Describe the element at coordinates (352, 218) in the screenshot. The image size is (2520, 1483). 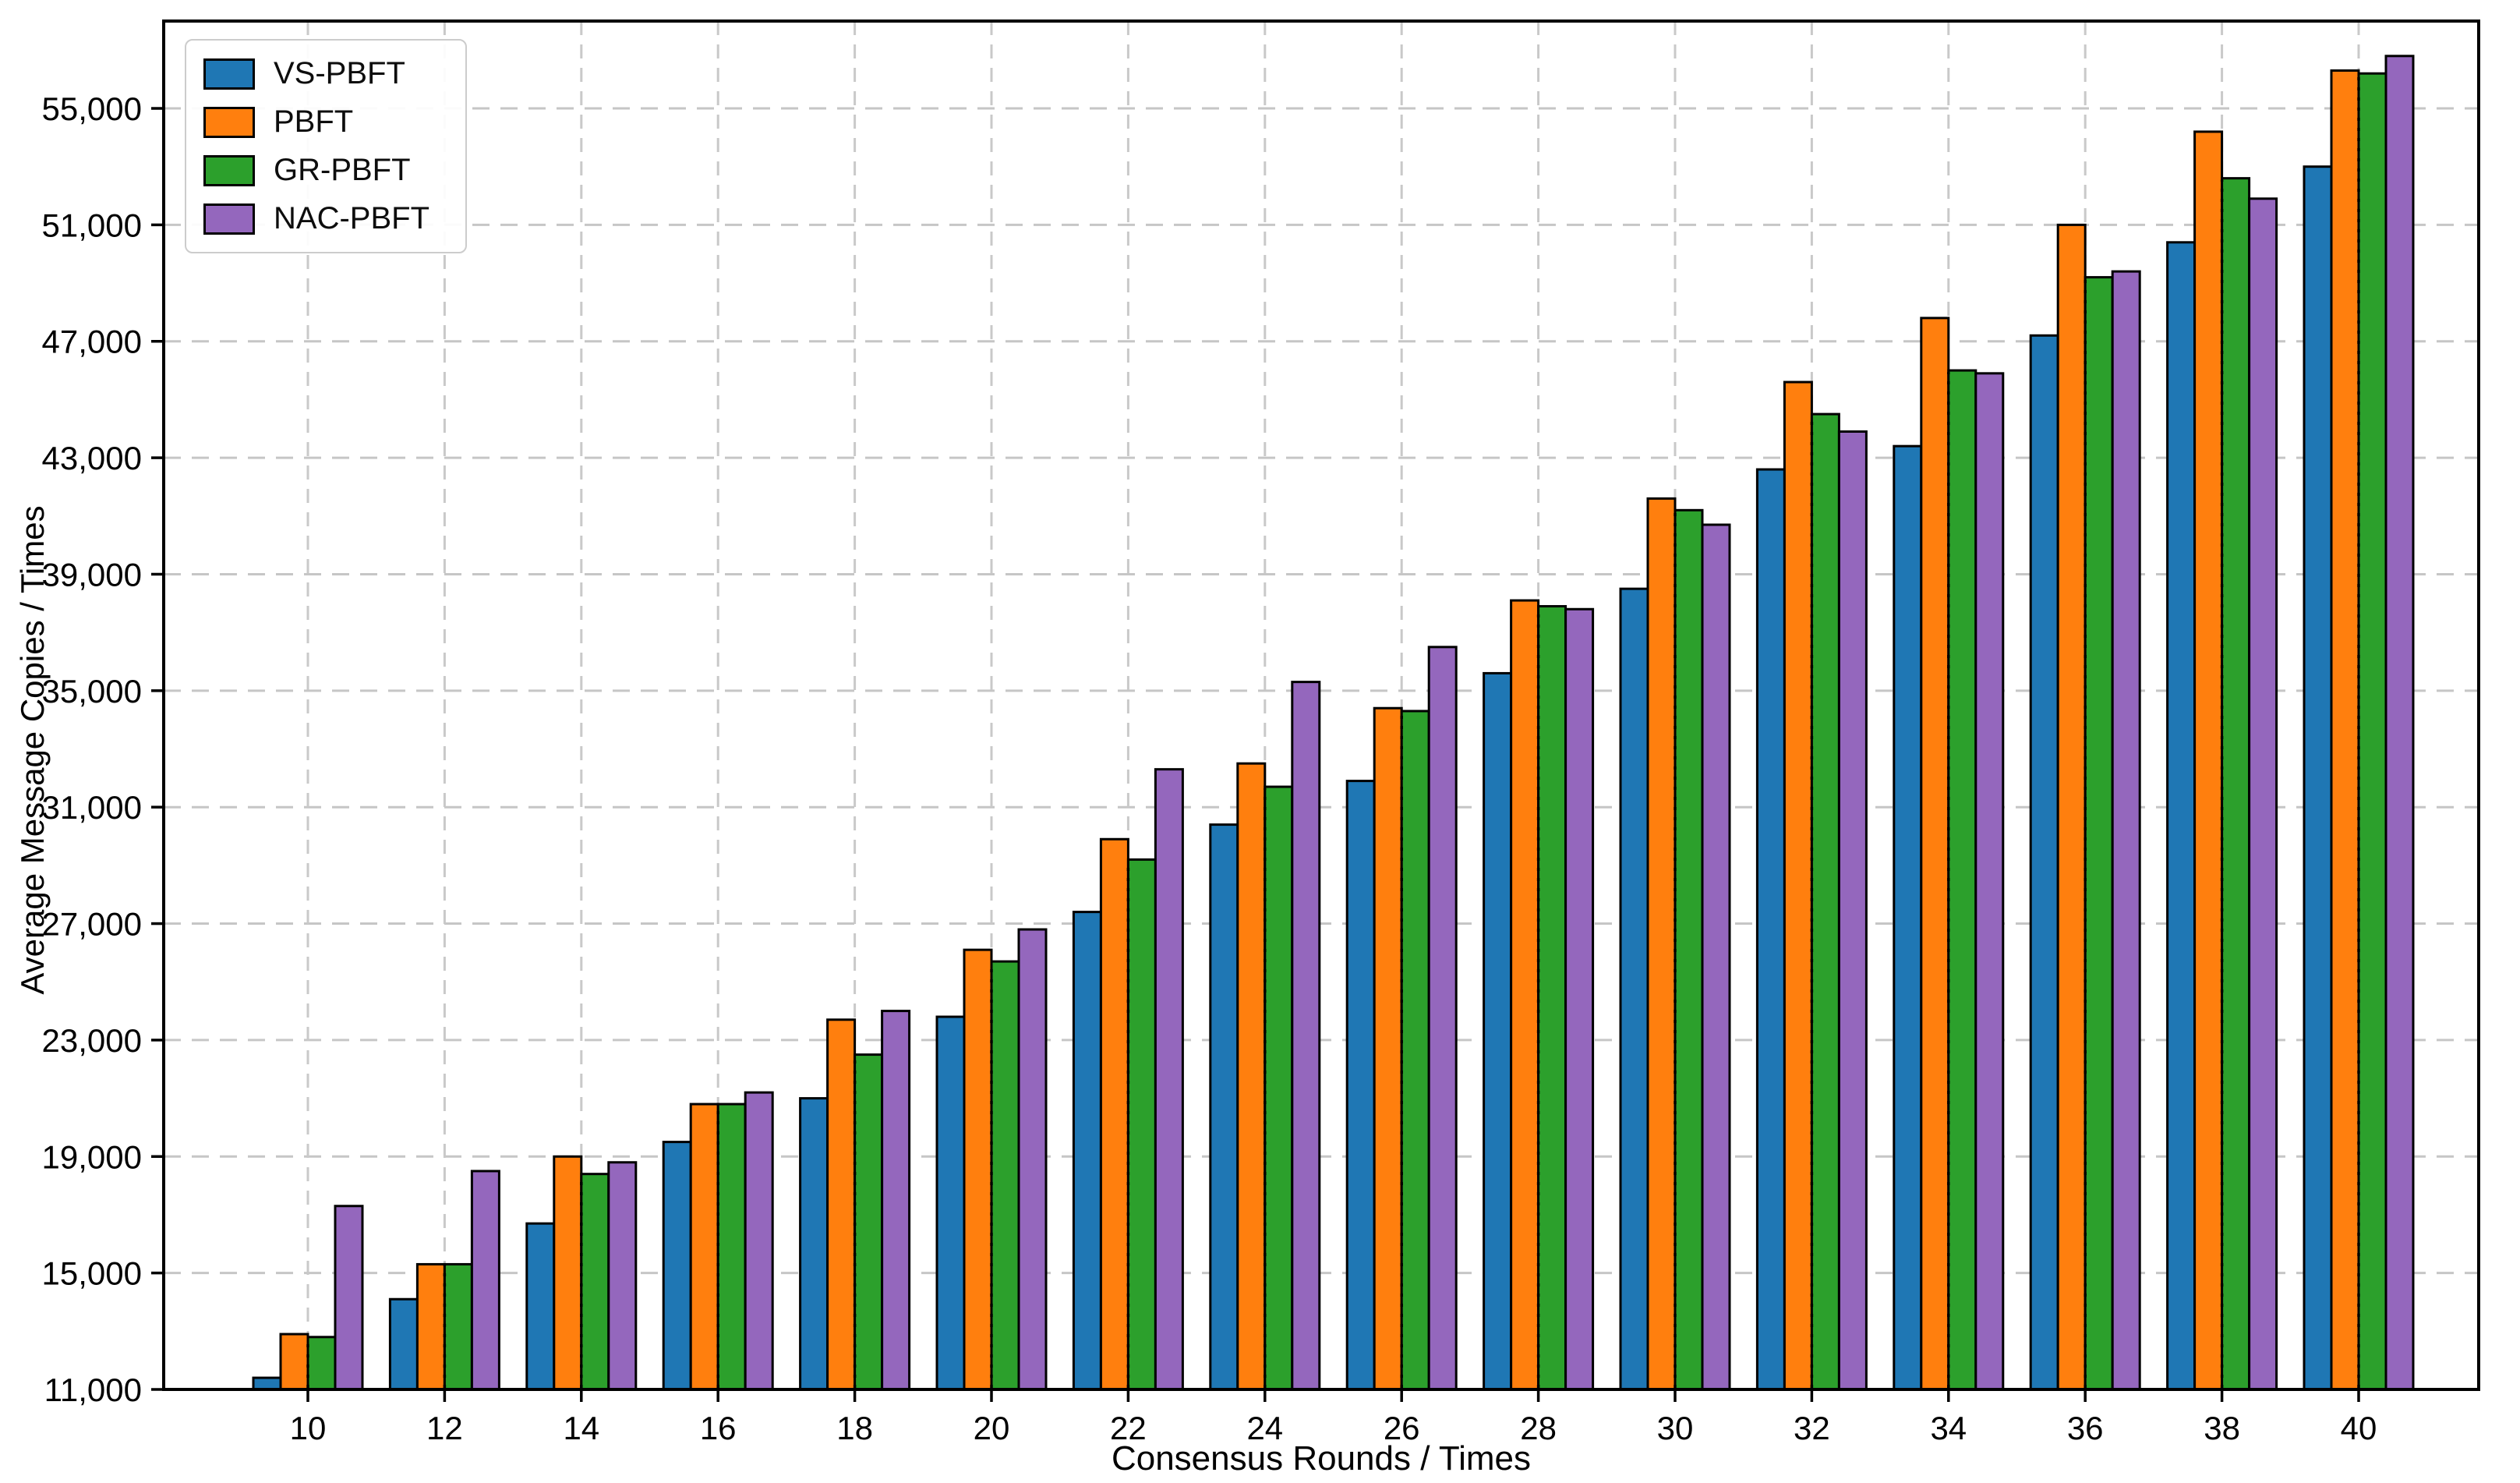
I see `legend-label: NAC-PBFT` at that location.